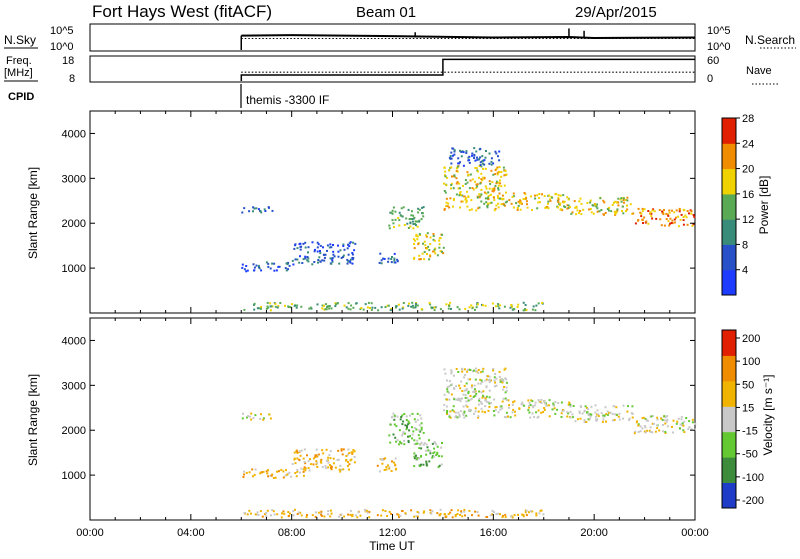  What do you see at coordinates (287, 100) in the screenshot?
I see `cpid-value: themis -3300 IF` at bounding box center [287, 100].